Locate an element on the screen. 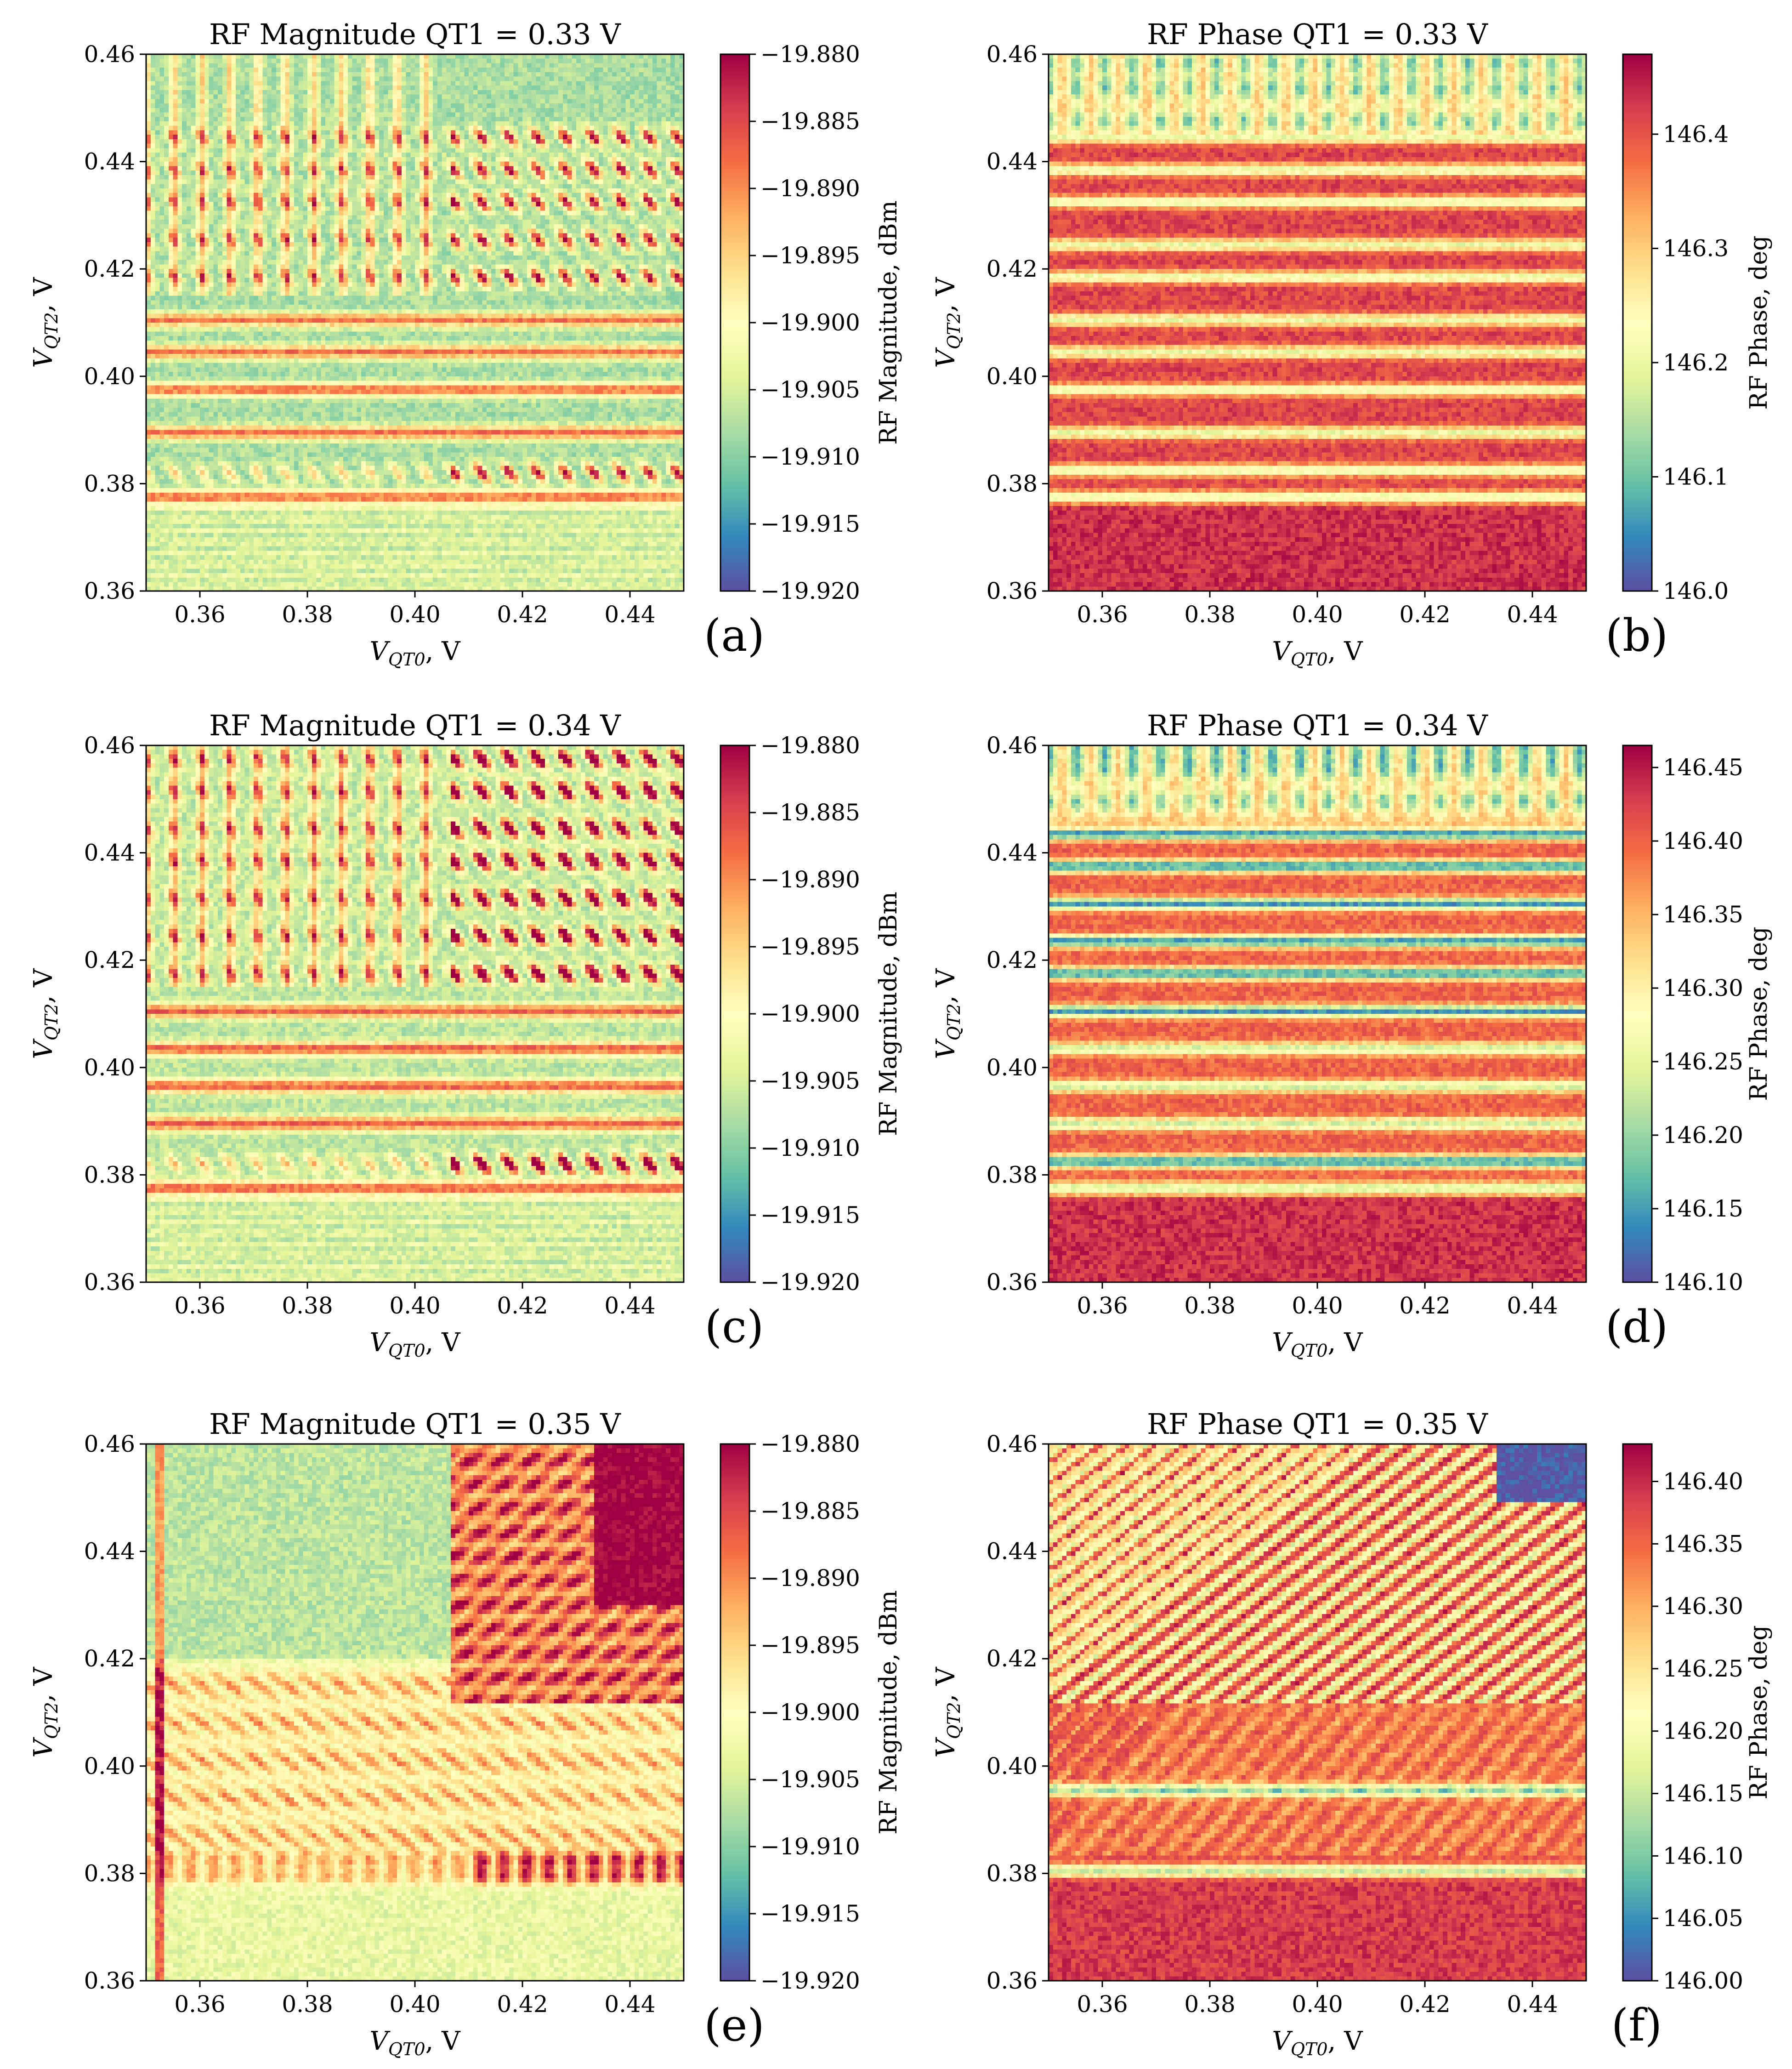 The height and width of the screenshot is (2069, 1792). panel-title: RF Magnitude QT1 = 0.34 V is located at coordinates (415, 725).